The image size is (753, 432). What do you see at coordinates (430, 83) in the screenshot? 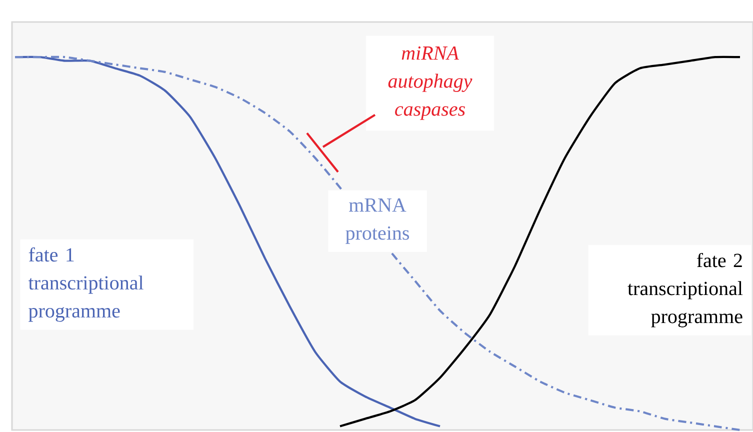
I see `annotation: miRNA autophagy caspases` at bounding box center [430, 83].